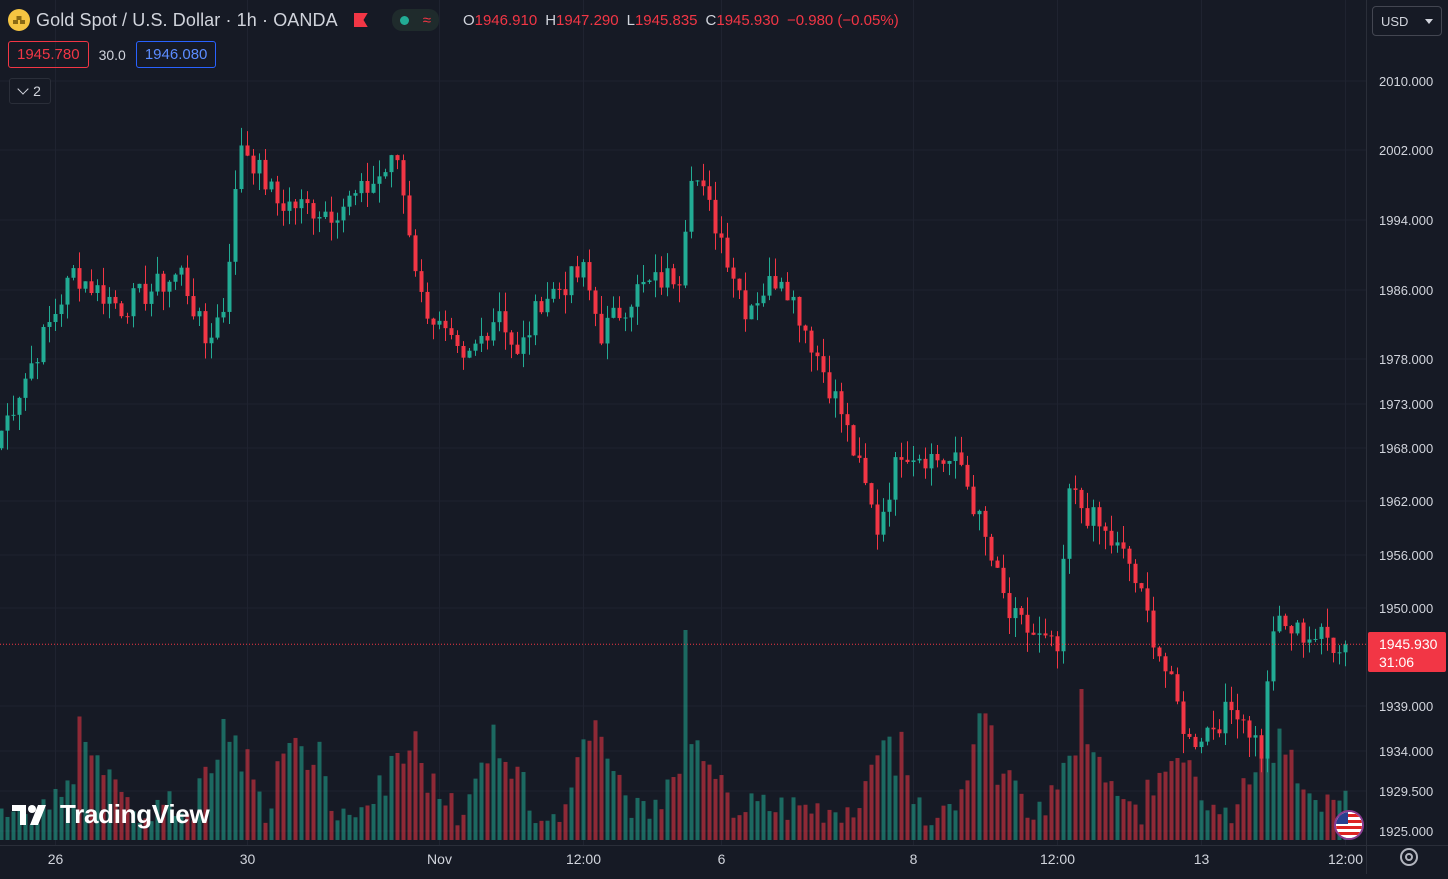 This screenshot has height=879, width=1448. Describe the element at coordinates (360, 20) in the screenshot. I see `flag-icon` at that location.